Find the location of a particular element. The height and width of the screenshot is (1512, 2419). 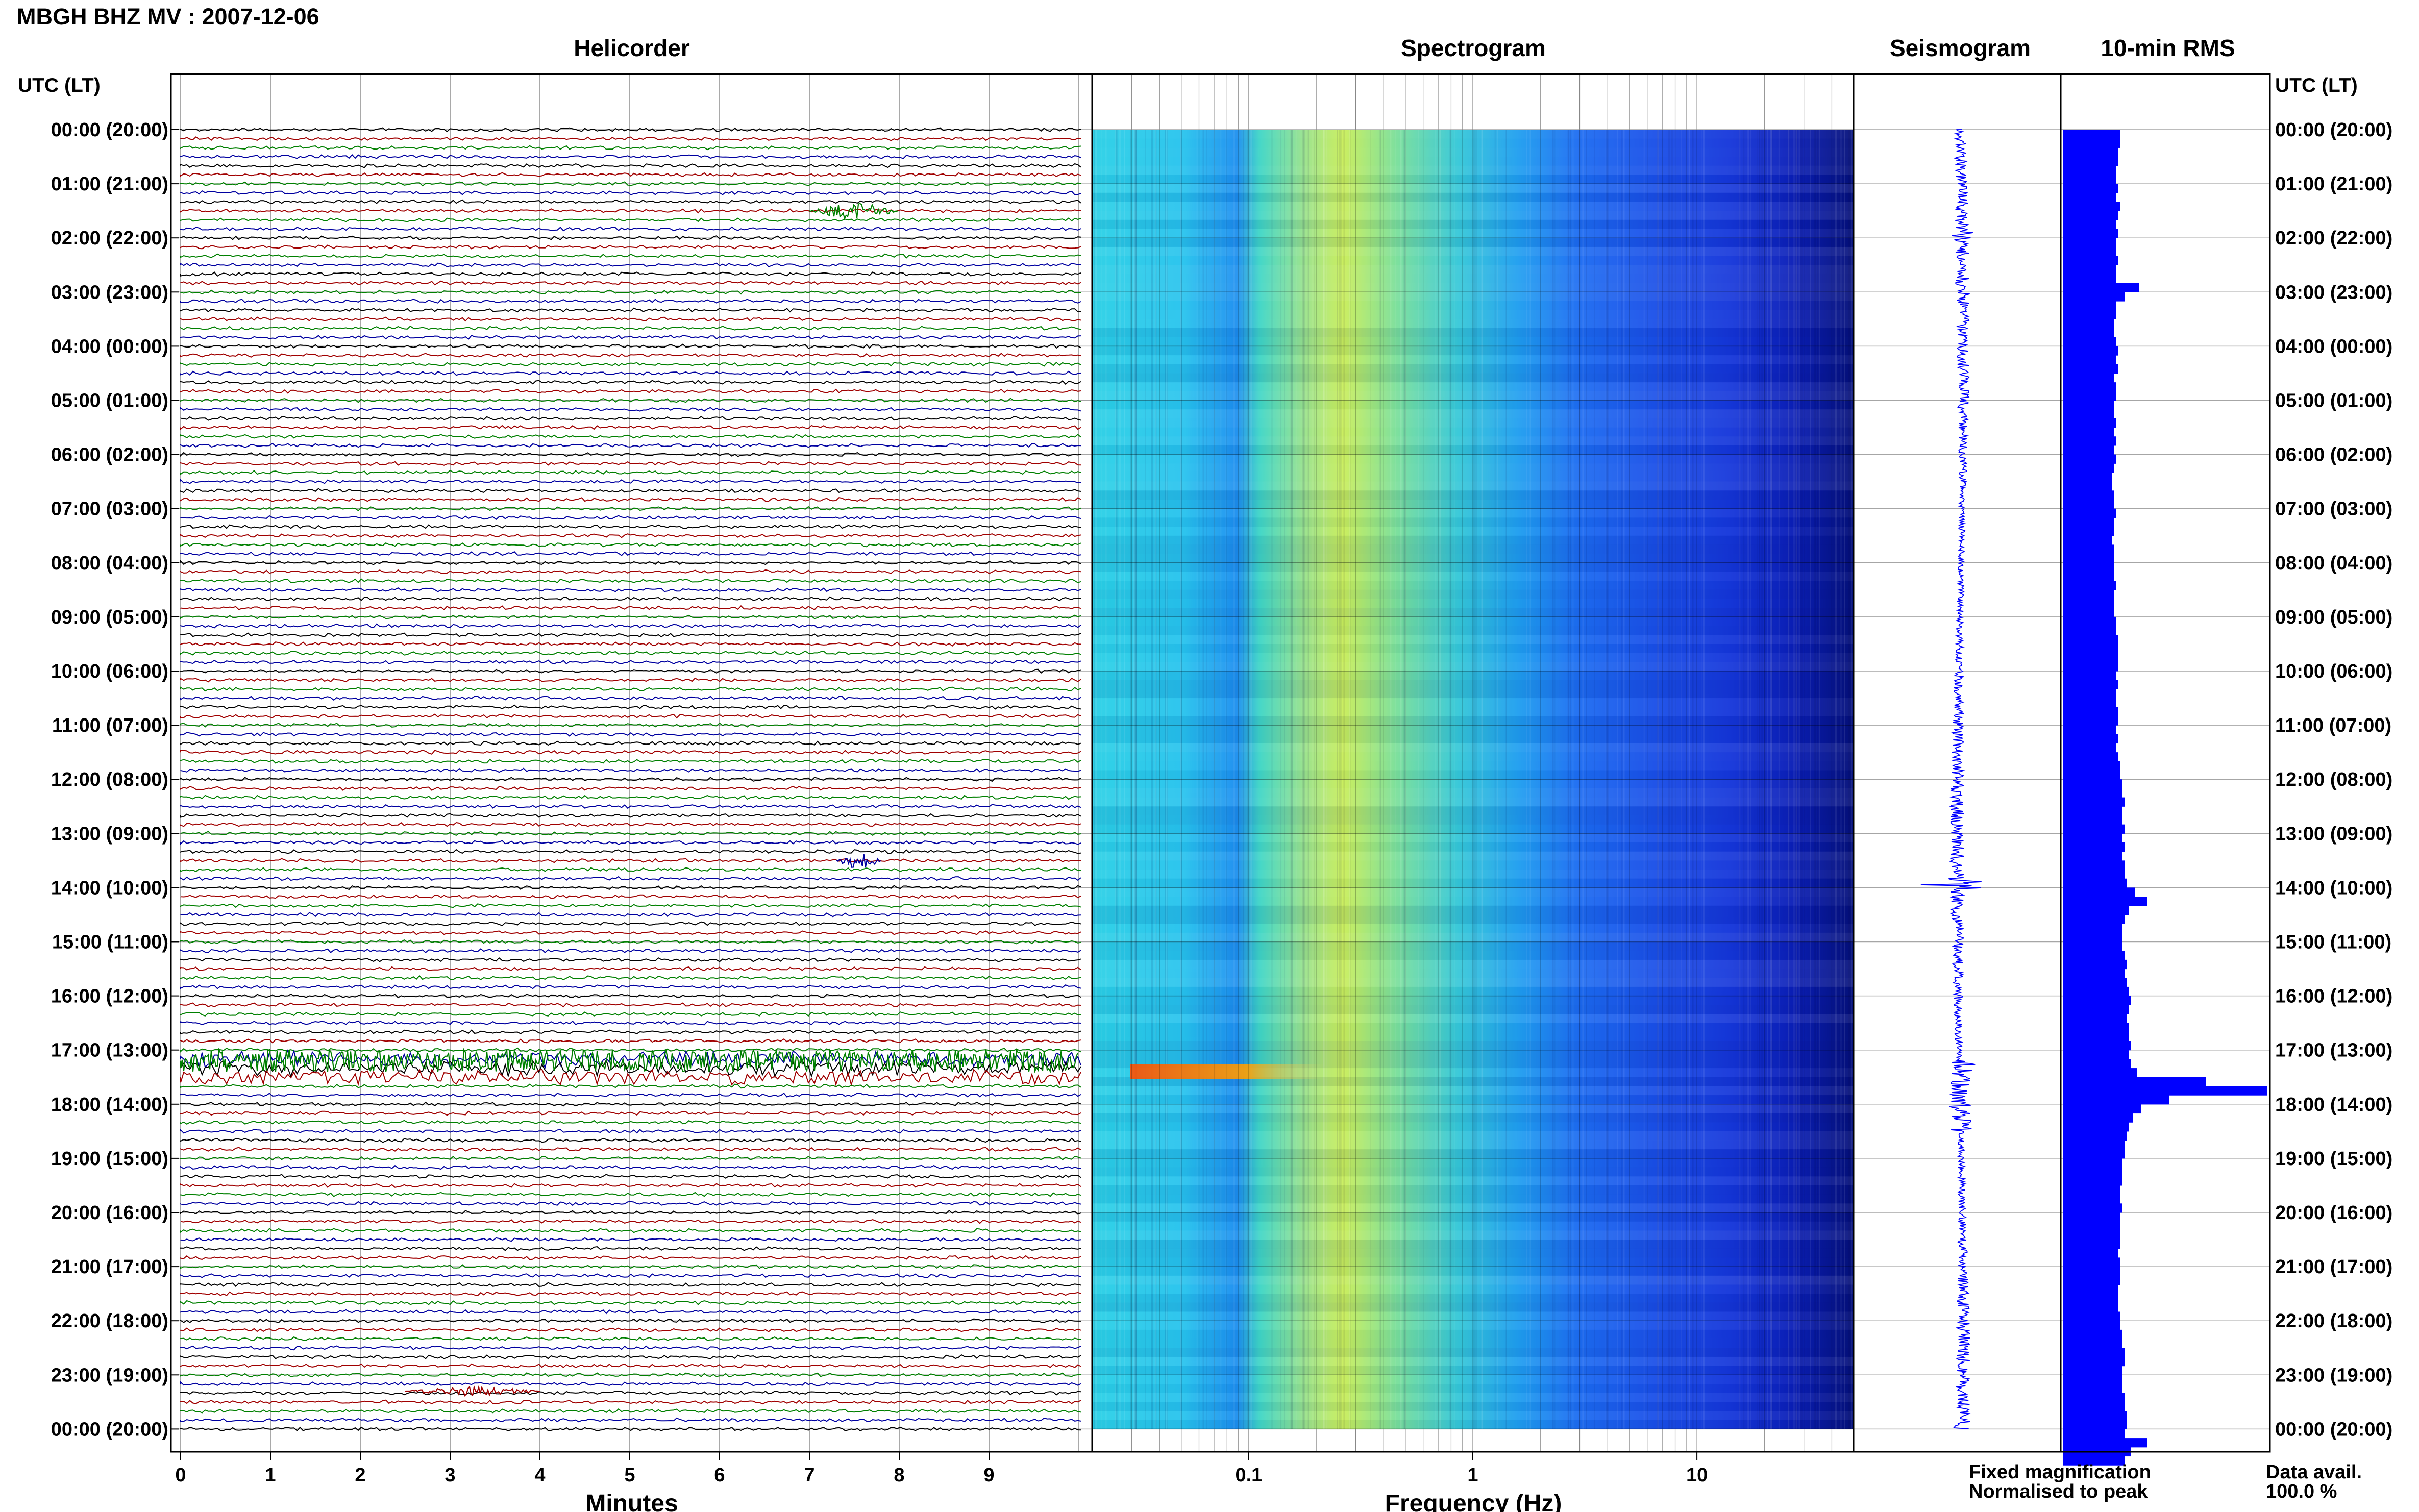

spectrogram-title: Spectrogram is located at coordinates (1473, 48).